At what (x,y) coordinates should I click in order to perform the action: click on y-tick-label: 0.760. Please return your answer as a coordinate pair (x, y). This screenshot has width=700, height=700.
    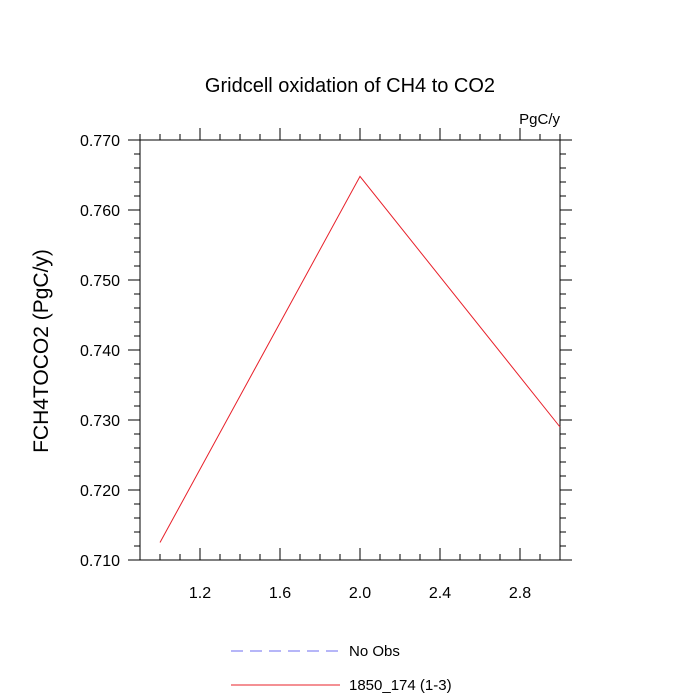
    Looking at the image, I should click on (100, 211).